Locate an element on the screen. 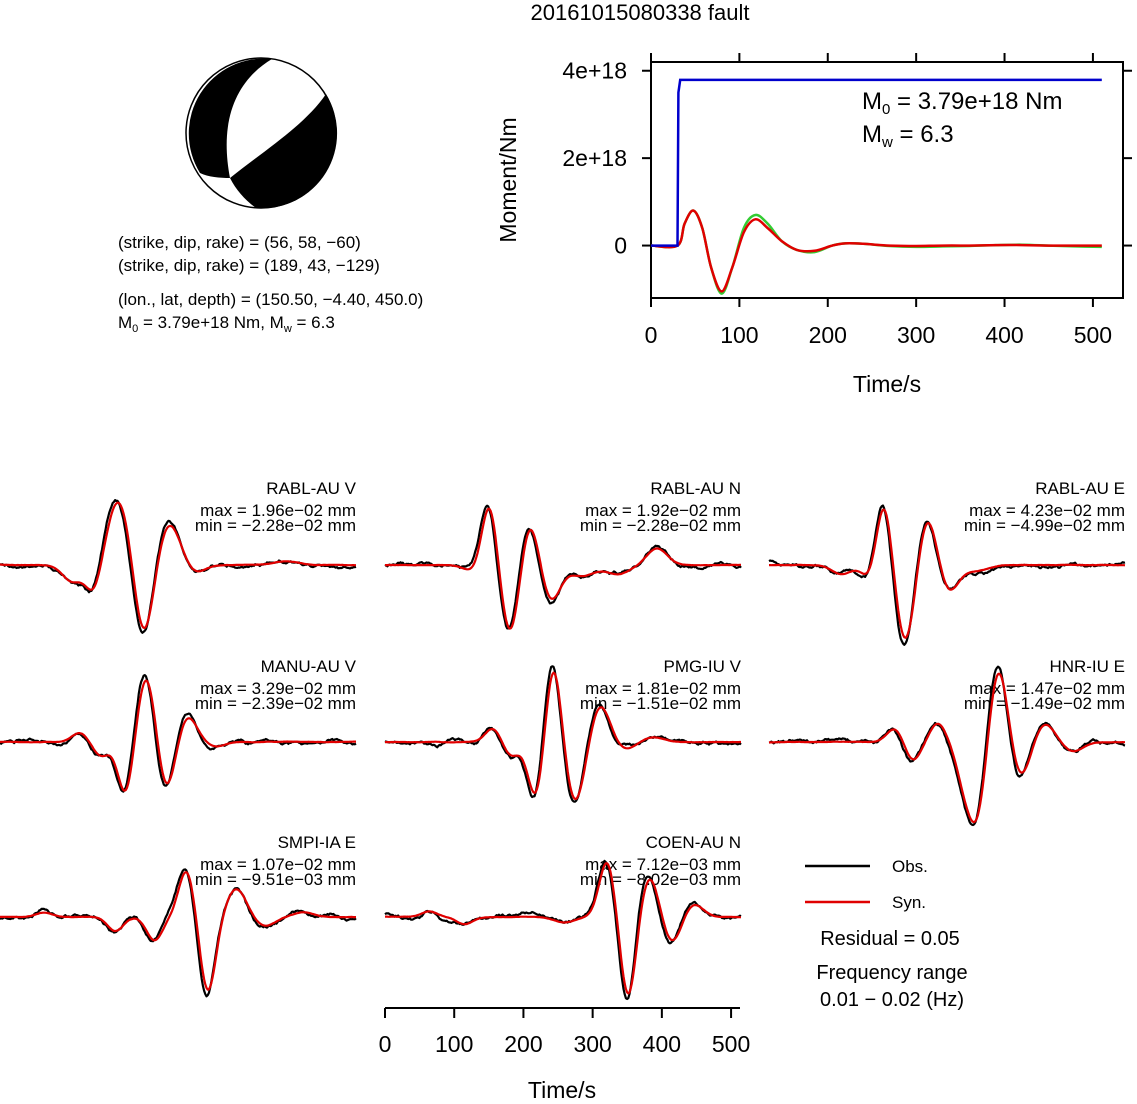  moment-xtick-label: 200 is located at coordinates (828, 335).